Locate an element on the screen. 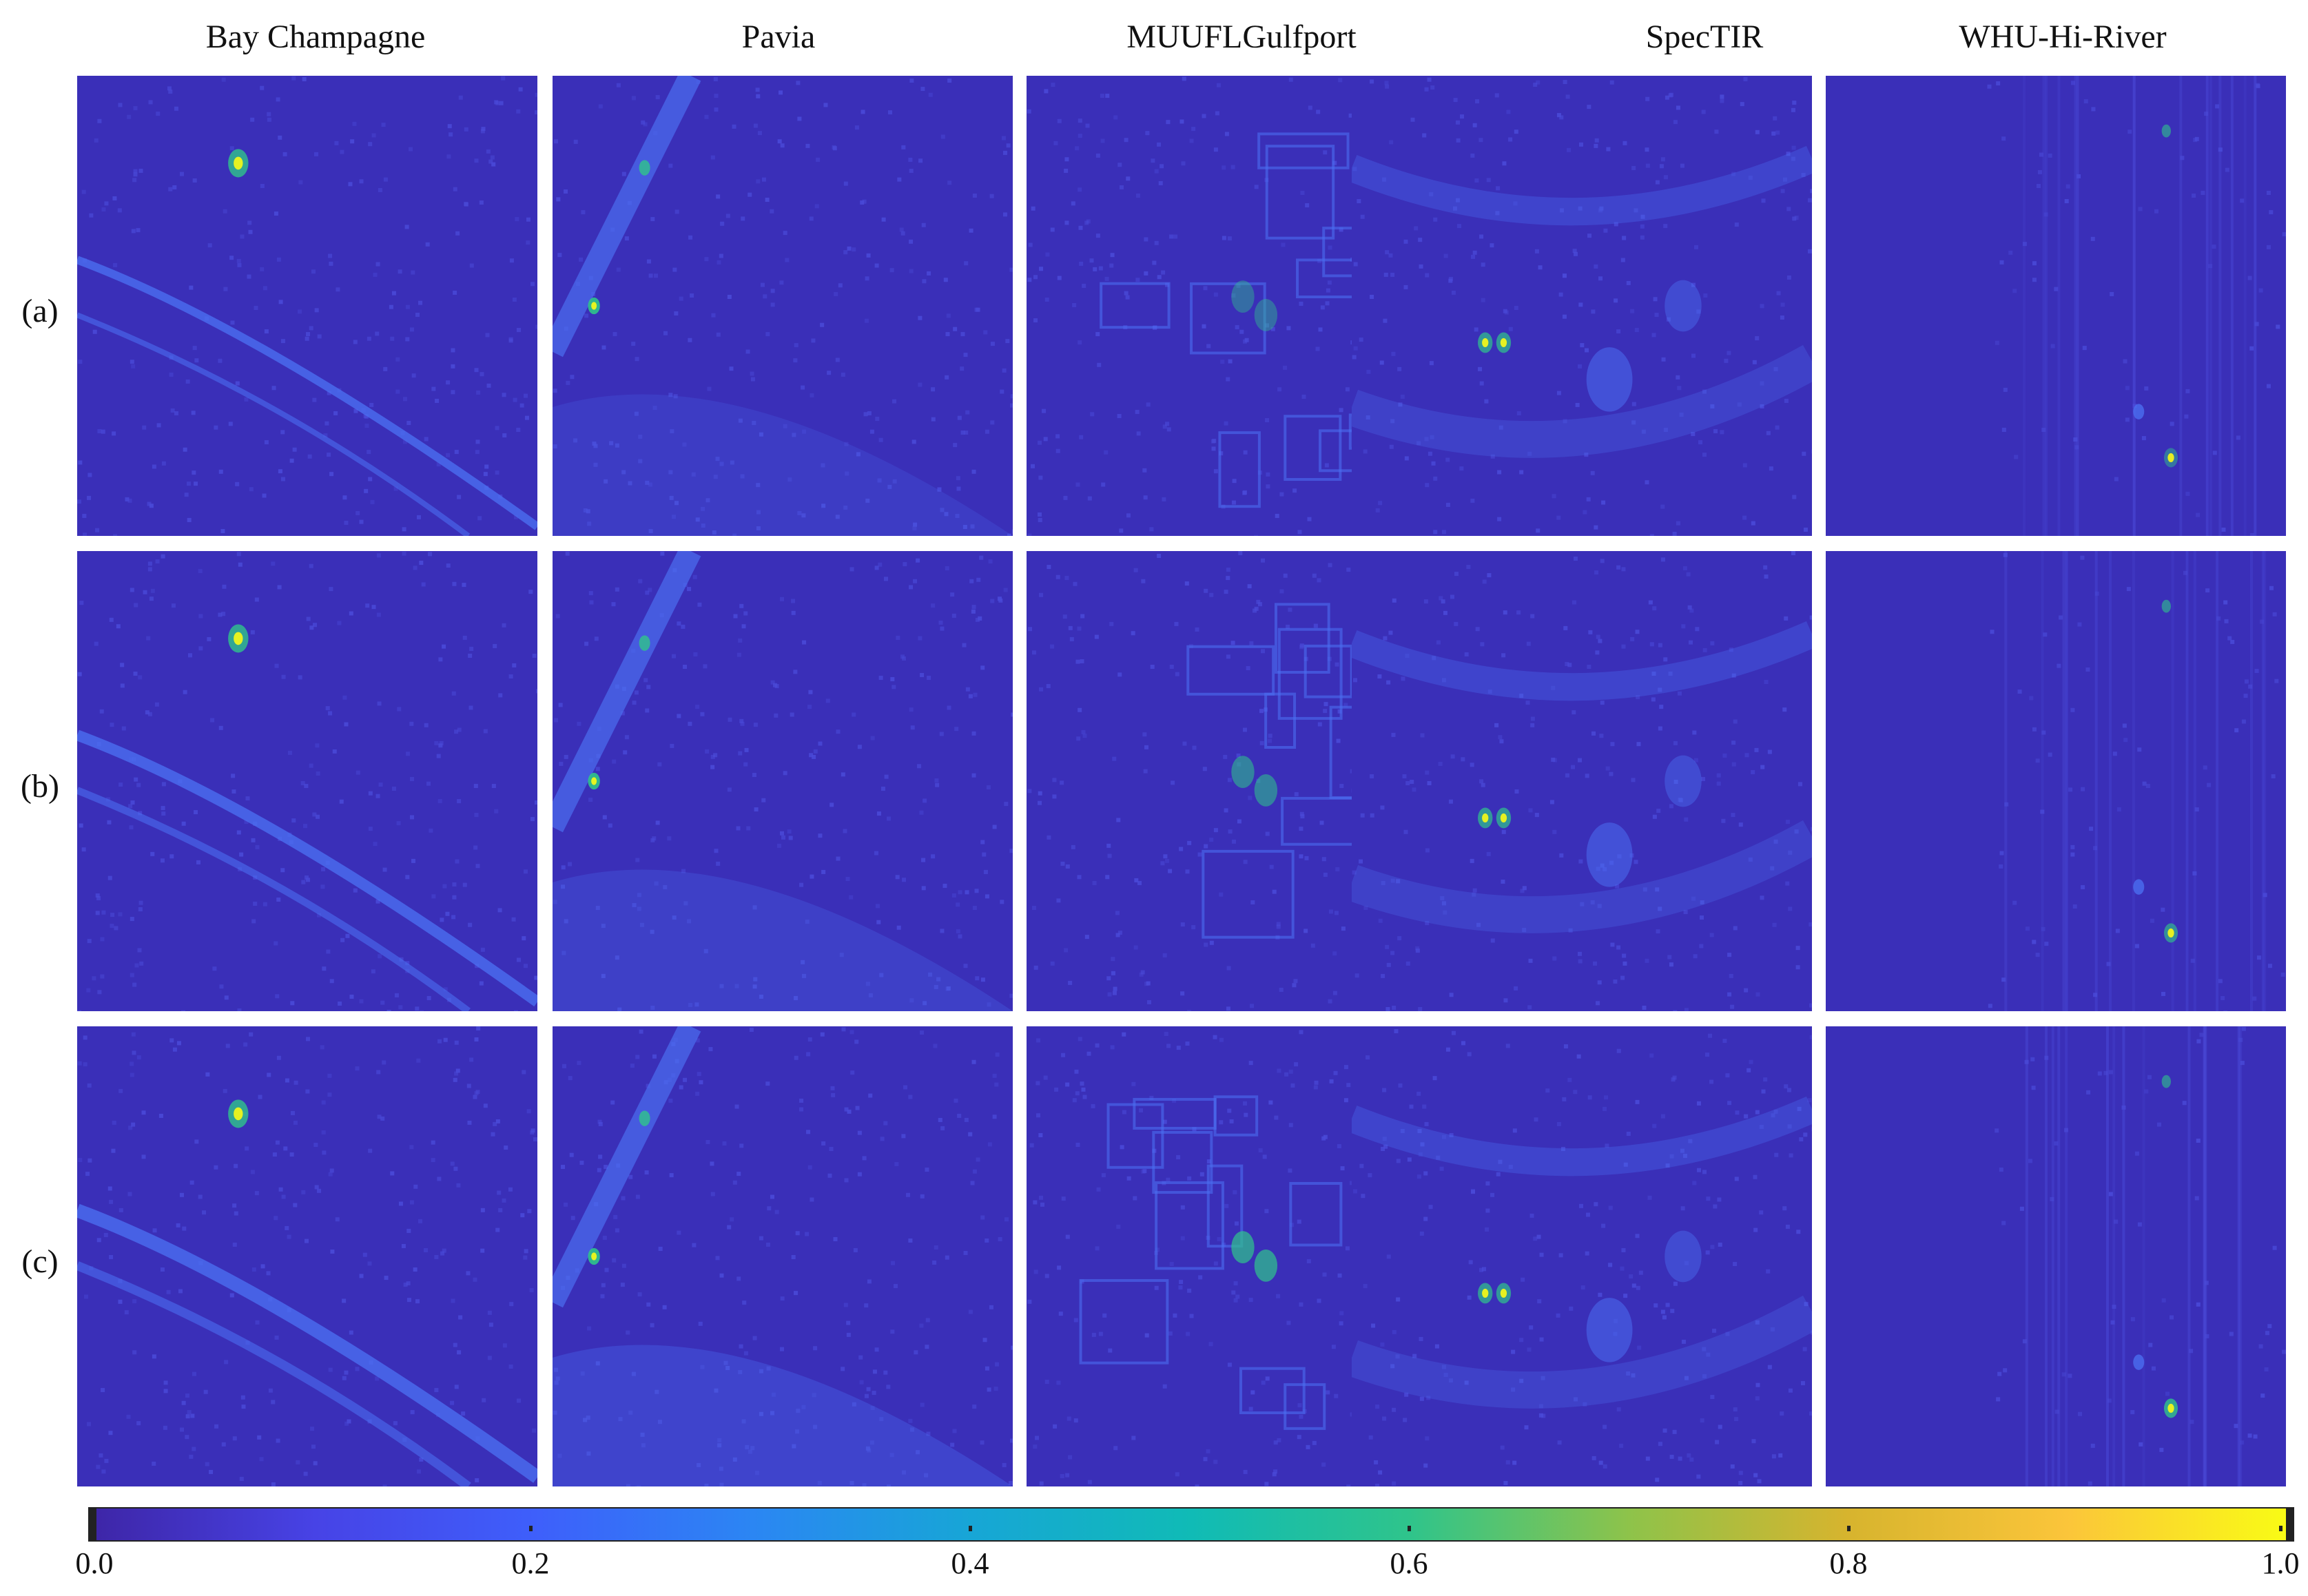 This screenshot has width=2308, height=1596. colorbar-left-cap is located at coordinates (93, 1524).